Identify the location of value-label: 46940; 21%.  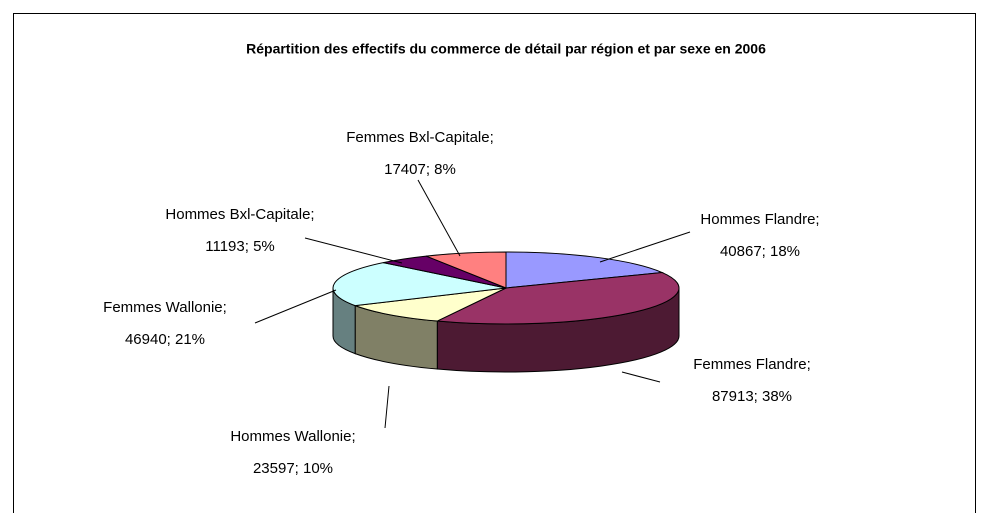
(165, 339).